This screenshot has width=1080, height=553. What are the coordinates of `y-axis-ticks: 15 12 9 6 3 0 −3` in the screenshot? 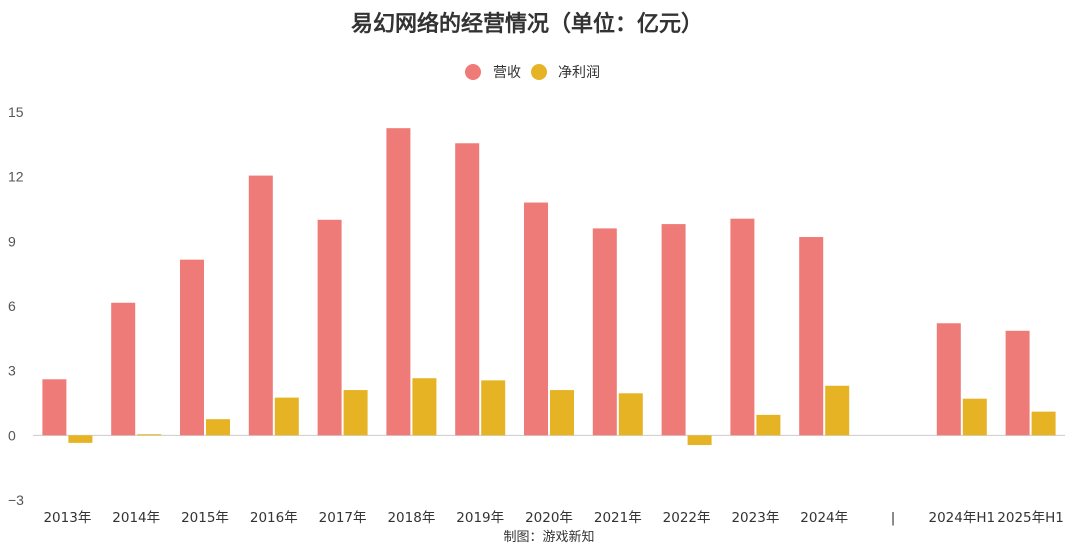 It's located at (16, 306).